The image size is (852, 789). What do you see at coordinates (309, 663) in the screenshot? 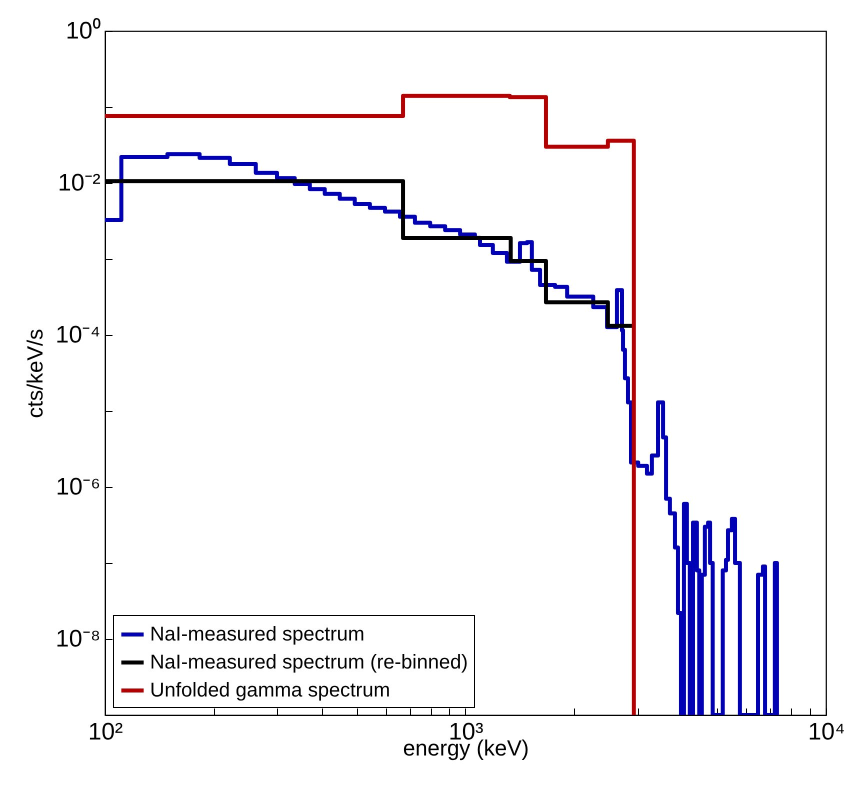
I see `legend-label: NaI-measured spectrum (re-binned)` at bounding box center [309, 663].